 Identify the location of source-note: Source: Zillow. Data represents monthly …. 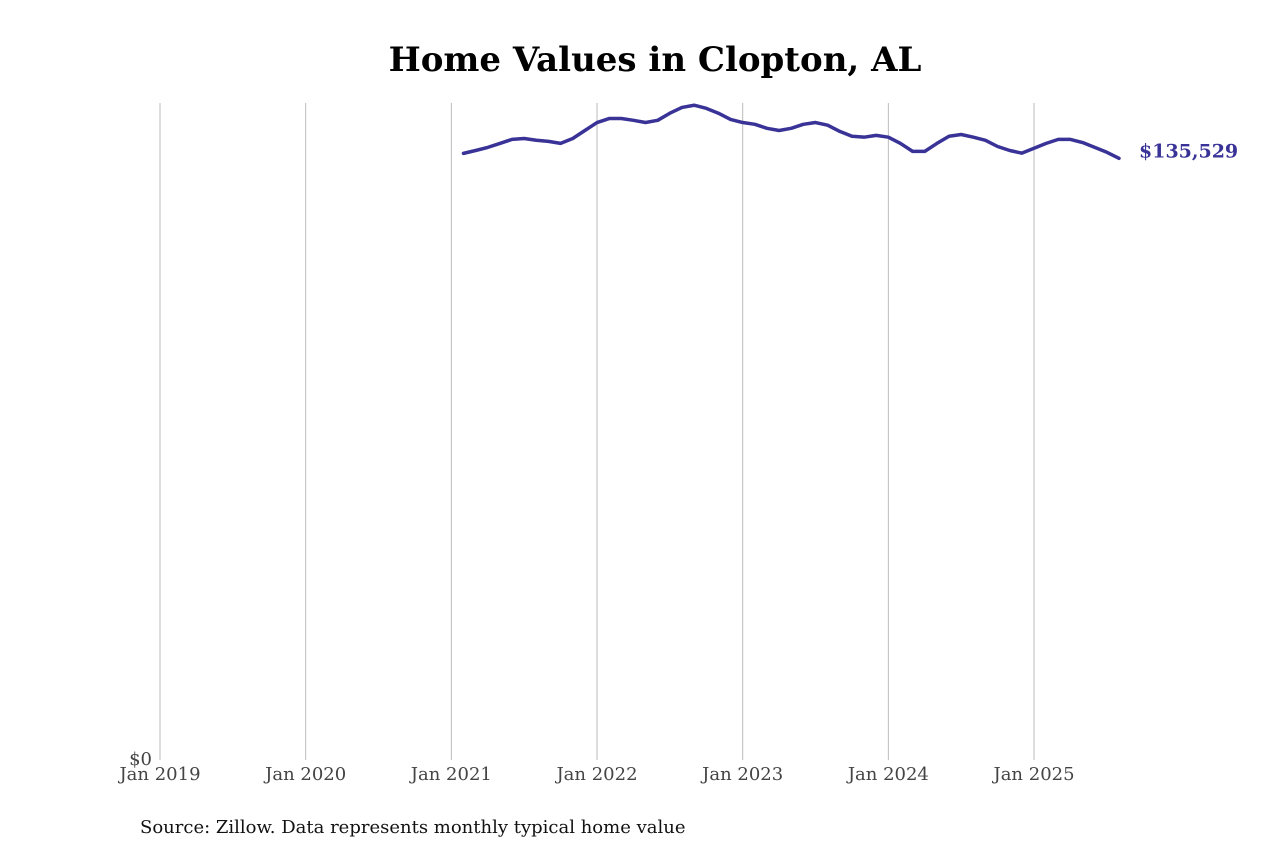
(413, 827).